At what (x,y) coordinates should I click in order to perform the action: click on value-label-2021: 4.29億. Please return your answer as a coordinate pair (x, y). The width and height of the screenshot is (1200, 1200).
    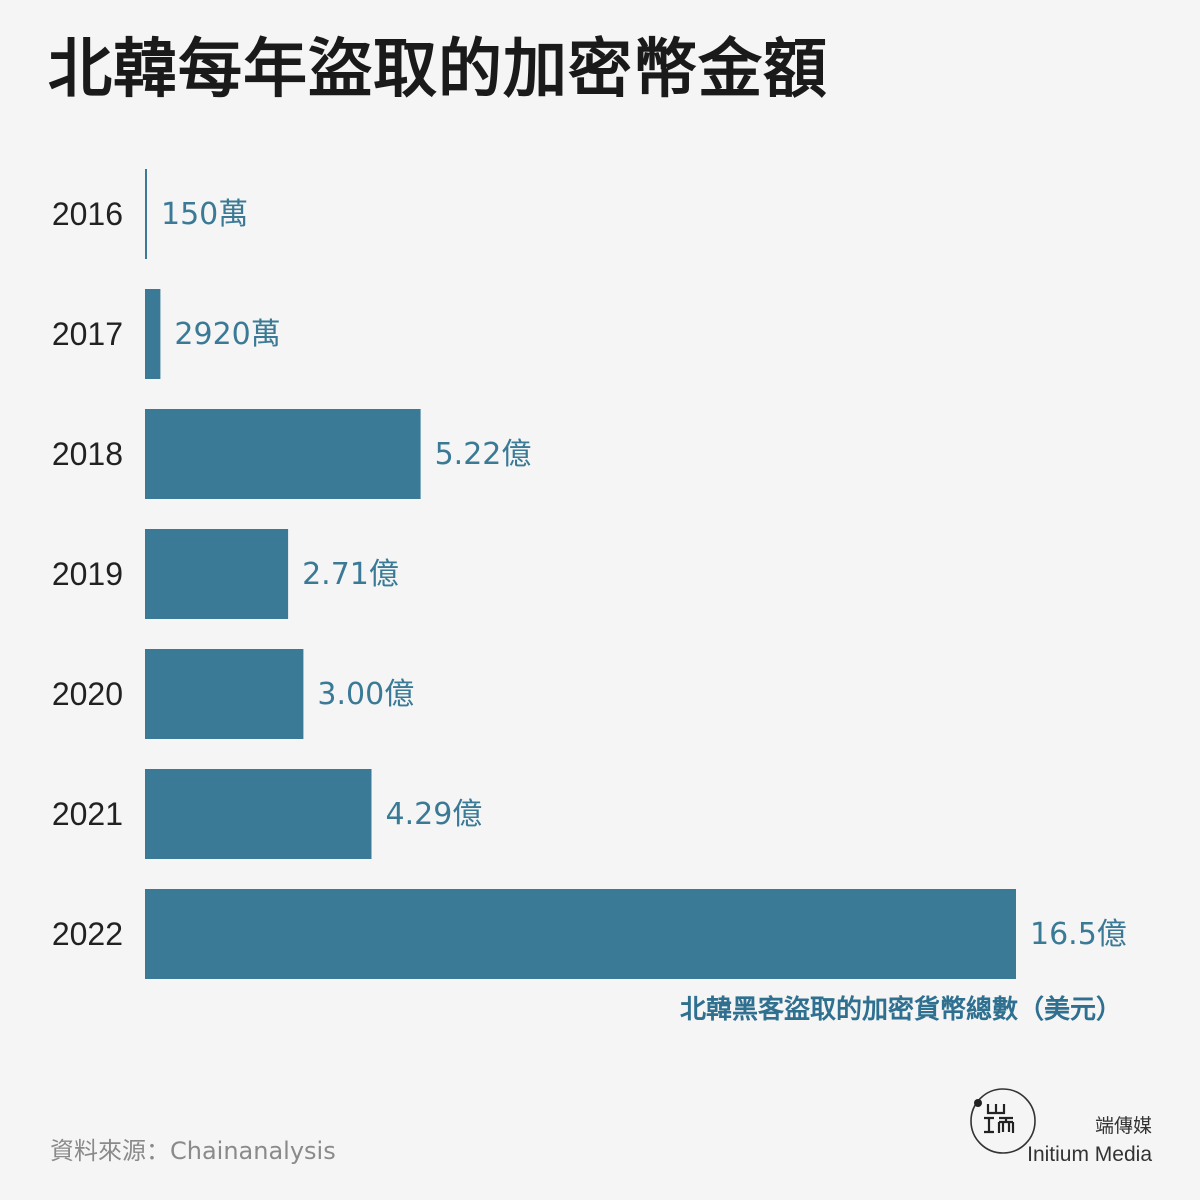
    Looking at the image, I should click on (434, 814).